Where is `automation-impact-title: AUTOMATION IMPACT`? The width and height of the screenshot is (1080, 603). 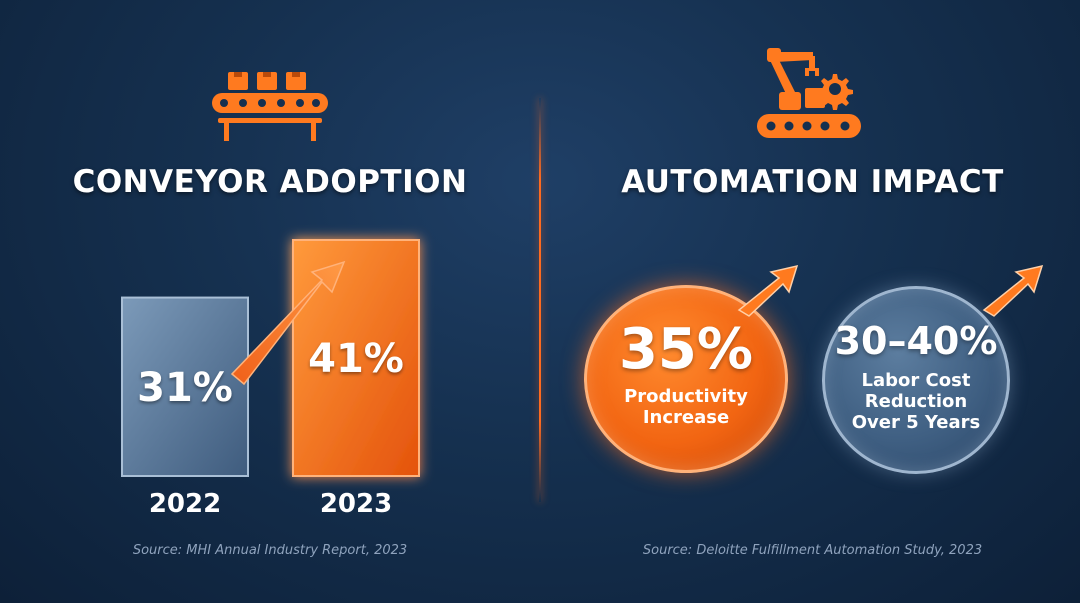
automation-impact-title: AUTOMATION IMPACT is located at coordinates (812, 182).